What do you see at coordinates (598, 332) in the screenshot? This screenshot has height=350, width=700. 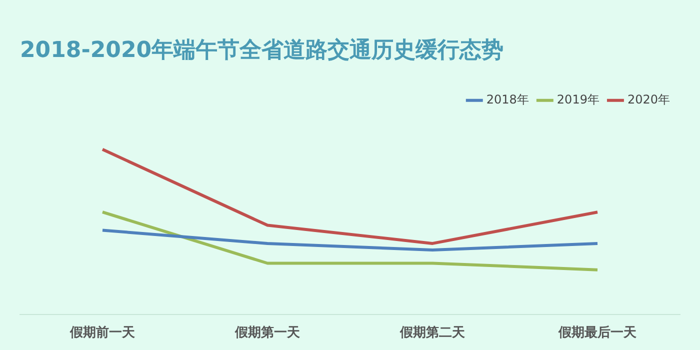 I see `x-tick-label: 假期最后一天` at bounding box center [598, 332].